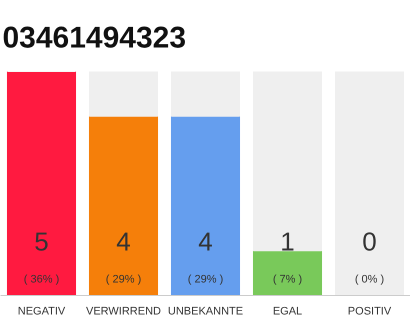  Describe the element at coordinates (287, 312) in the screenshot. I see `x-tick-label: EGAL` at that location.